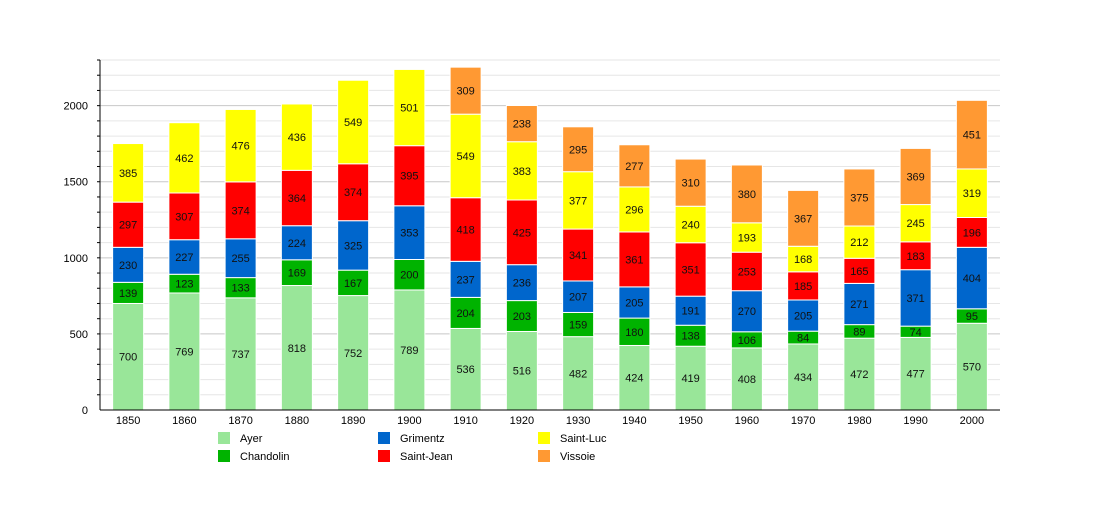 Image resolution: width=1100 pixels, height=505 pixels. What do you see at coordinates (803, 219) in the screenshot?
I see `data-label: 367` at bounding box center [803, 219].